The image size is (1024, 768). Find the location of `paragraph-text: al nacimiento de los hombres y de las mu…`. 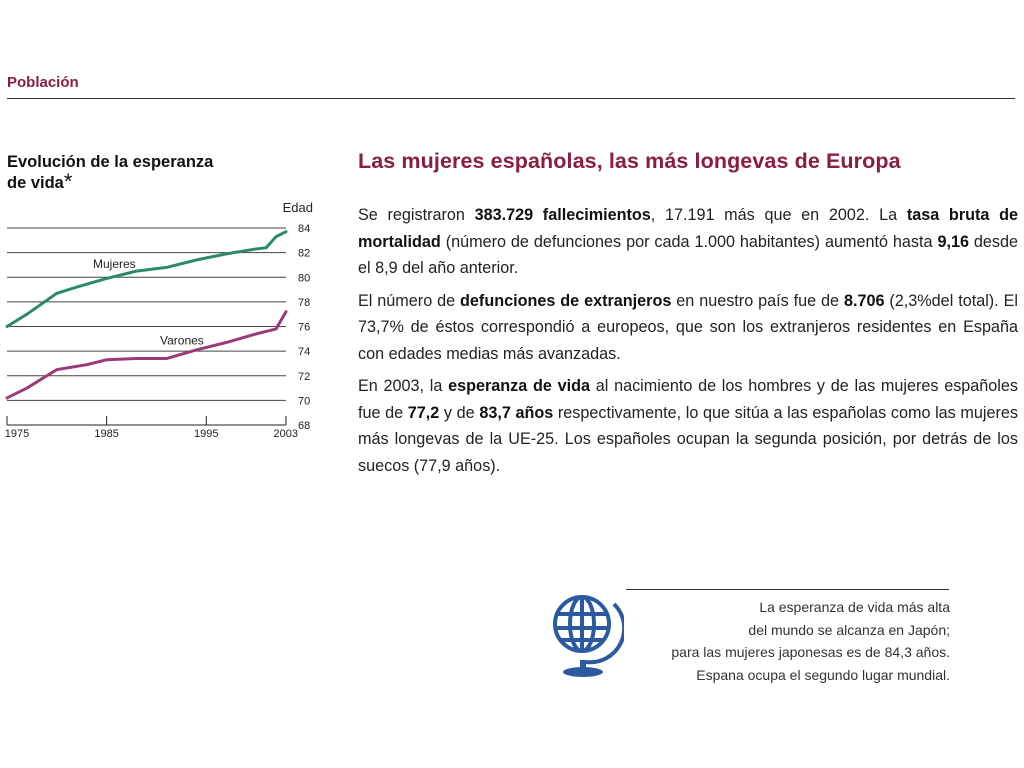

paragraph-text: al nacimiento de los hombres y de las mu… is located at coordinates (688, 399).